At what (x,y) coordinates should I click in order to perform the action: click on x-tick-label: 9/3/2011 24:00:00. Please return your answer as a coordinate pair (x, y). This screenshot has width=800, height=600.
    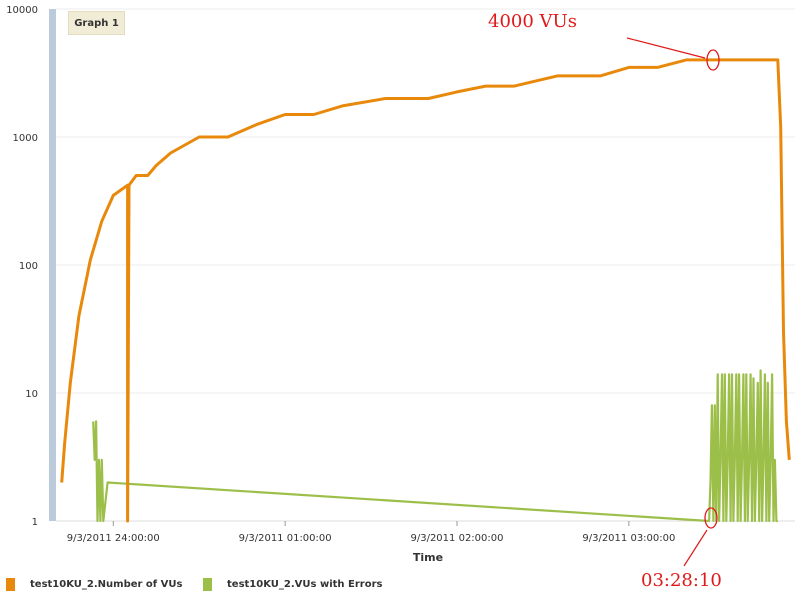
    Looking at the image, I should click on (113, 538).